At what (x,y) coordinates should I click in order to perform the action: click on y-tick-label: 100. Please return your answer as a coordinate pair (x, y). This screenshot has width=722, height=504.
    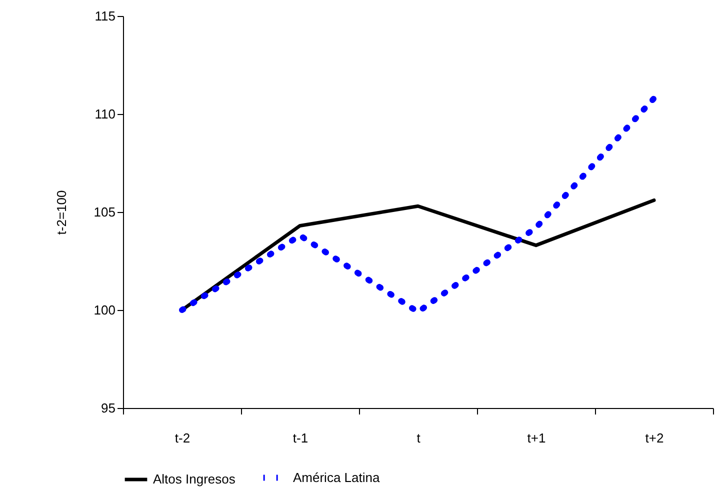
    Looking at the image, I should click on (105, 310).